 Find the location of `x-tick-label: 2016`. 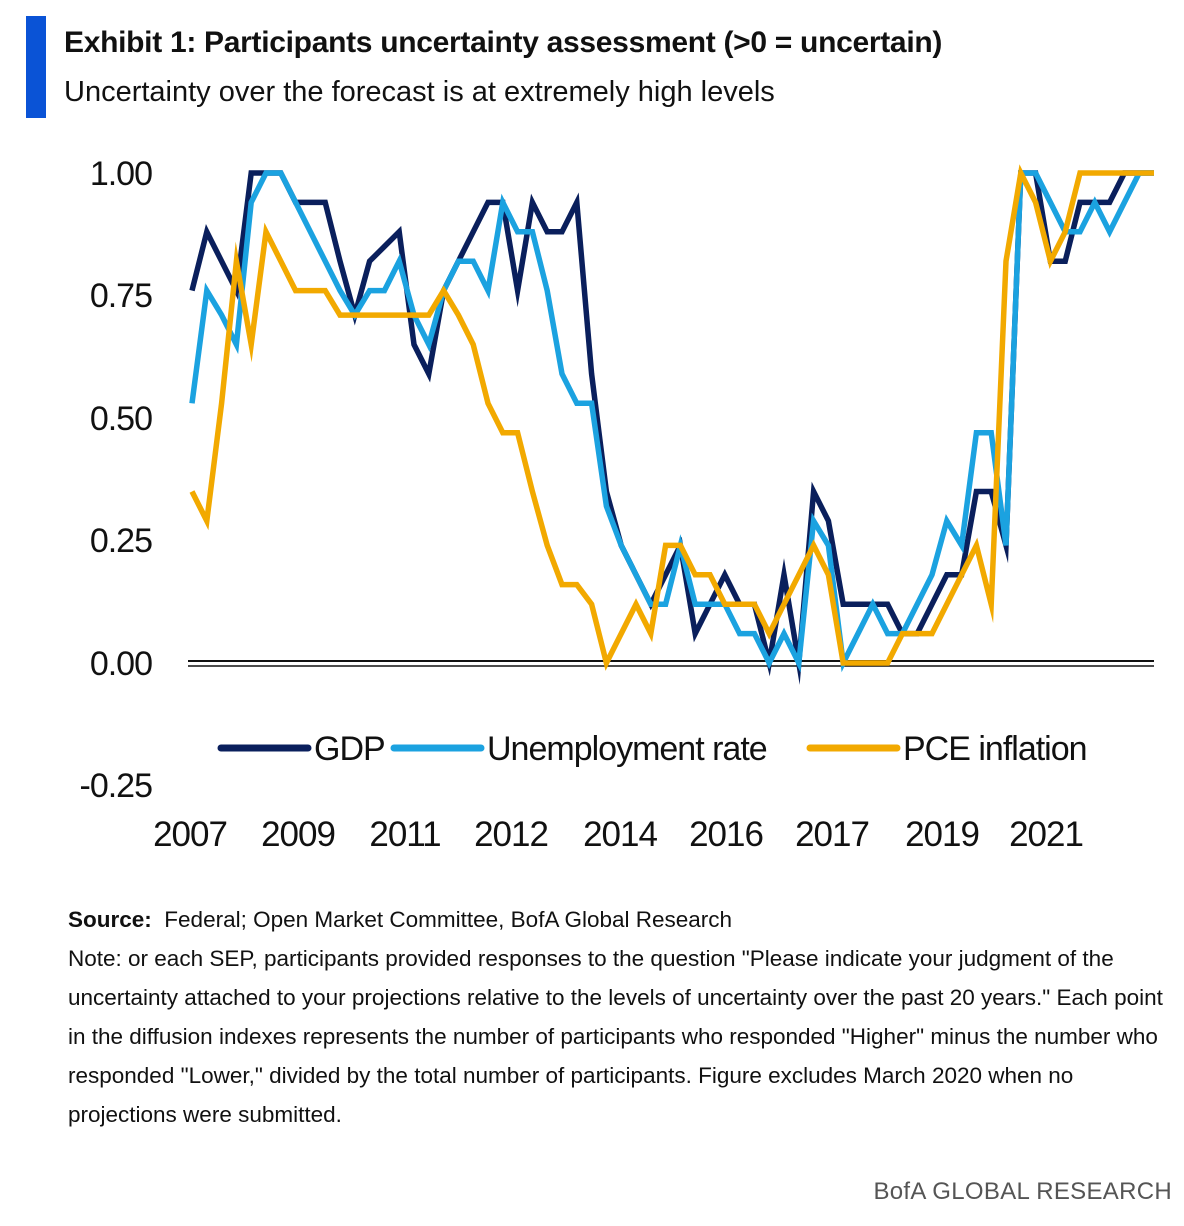

x-tick-label: 2016 is located at coordinates (726, 834).